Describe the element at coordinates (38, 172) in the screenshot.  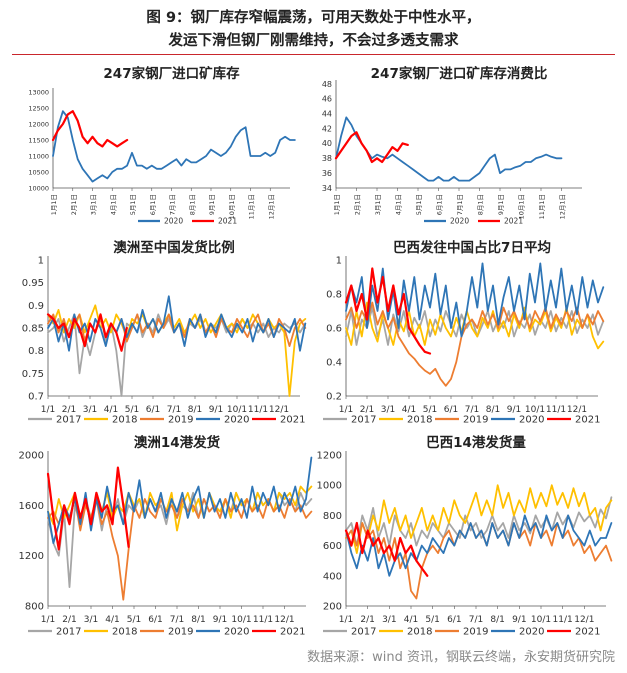
I see `y-tick-label: 10500` at that location.